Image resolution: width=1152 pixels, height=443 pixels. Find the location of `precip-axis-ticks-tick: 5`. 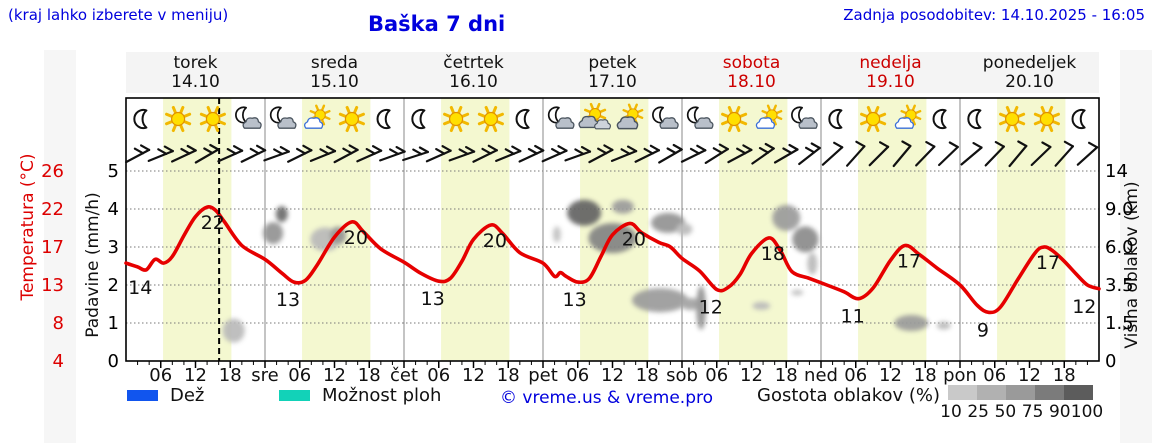

precip-axis-ticks-tick: 5 is located at coordinates (113, 171).